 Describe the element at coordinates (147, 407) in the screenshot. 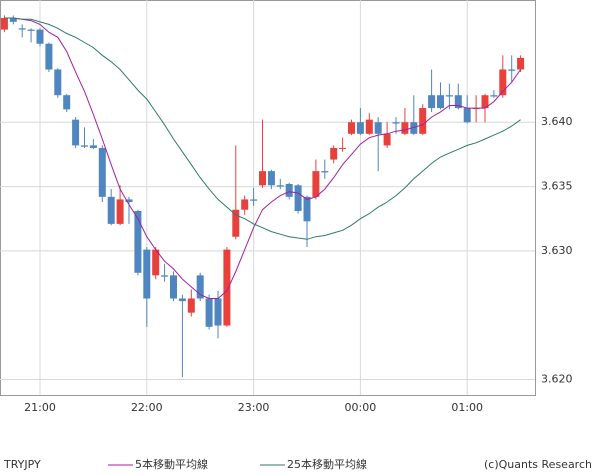

I see `x-tick-label: 22:00` at that location.